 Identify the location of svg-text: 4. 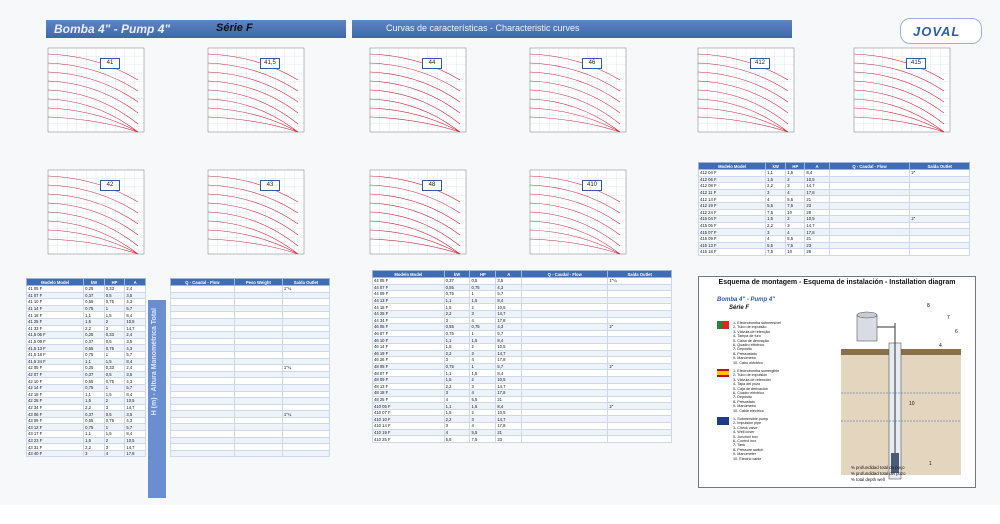
(940, 346).